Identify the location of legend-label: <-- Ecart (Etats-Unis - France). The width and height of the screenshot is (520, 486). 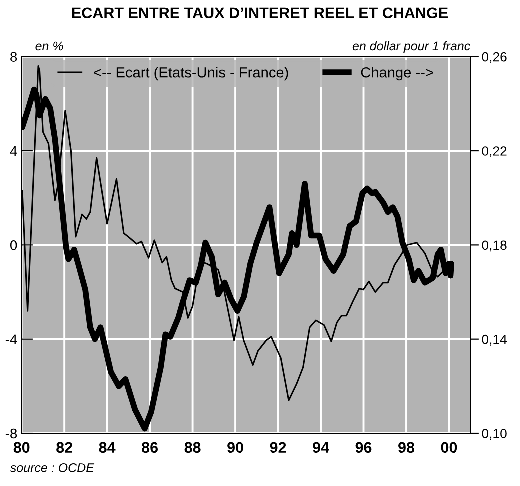
(191, 74).